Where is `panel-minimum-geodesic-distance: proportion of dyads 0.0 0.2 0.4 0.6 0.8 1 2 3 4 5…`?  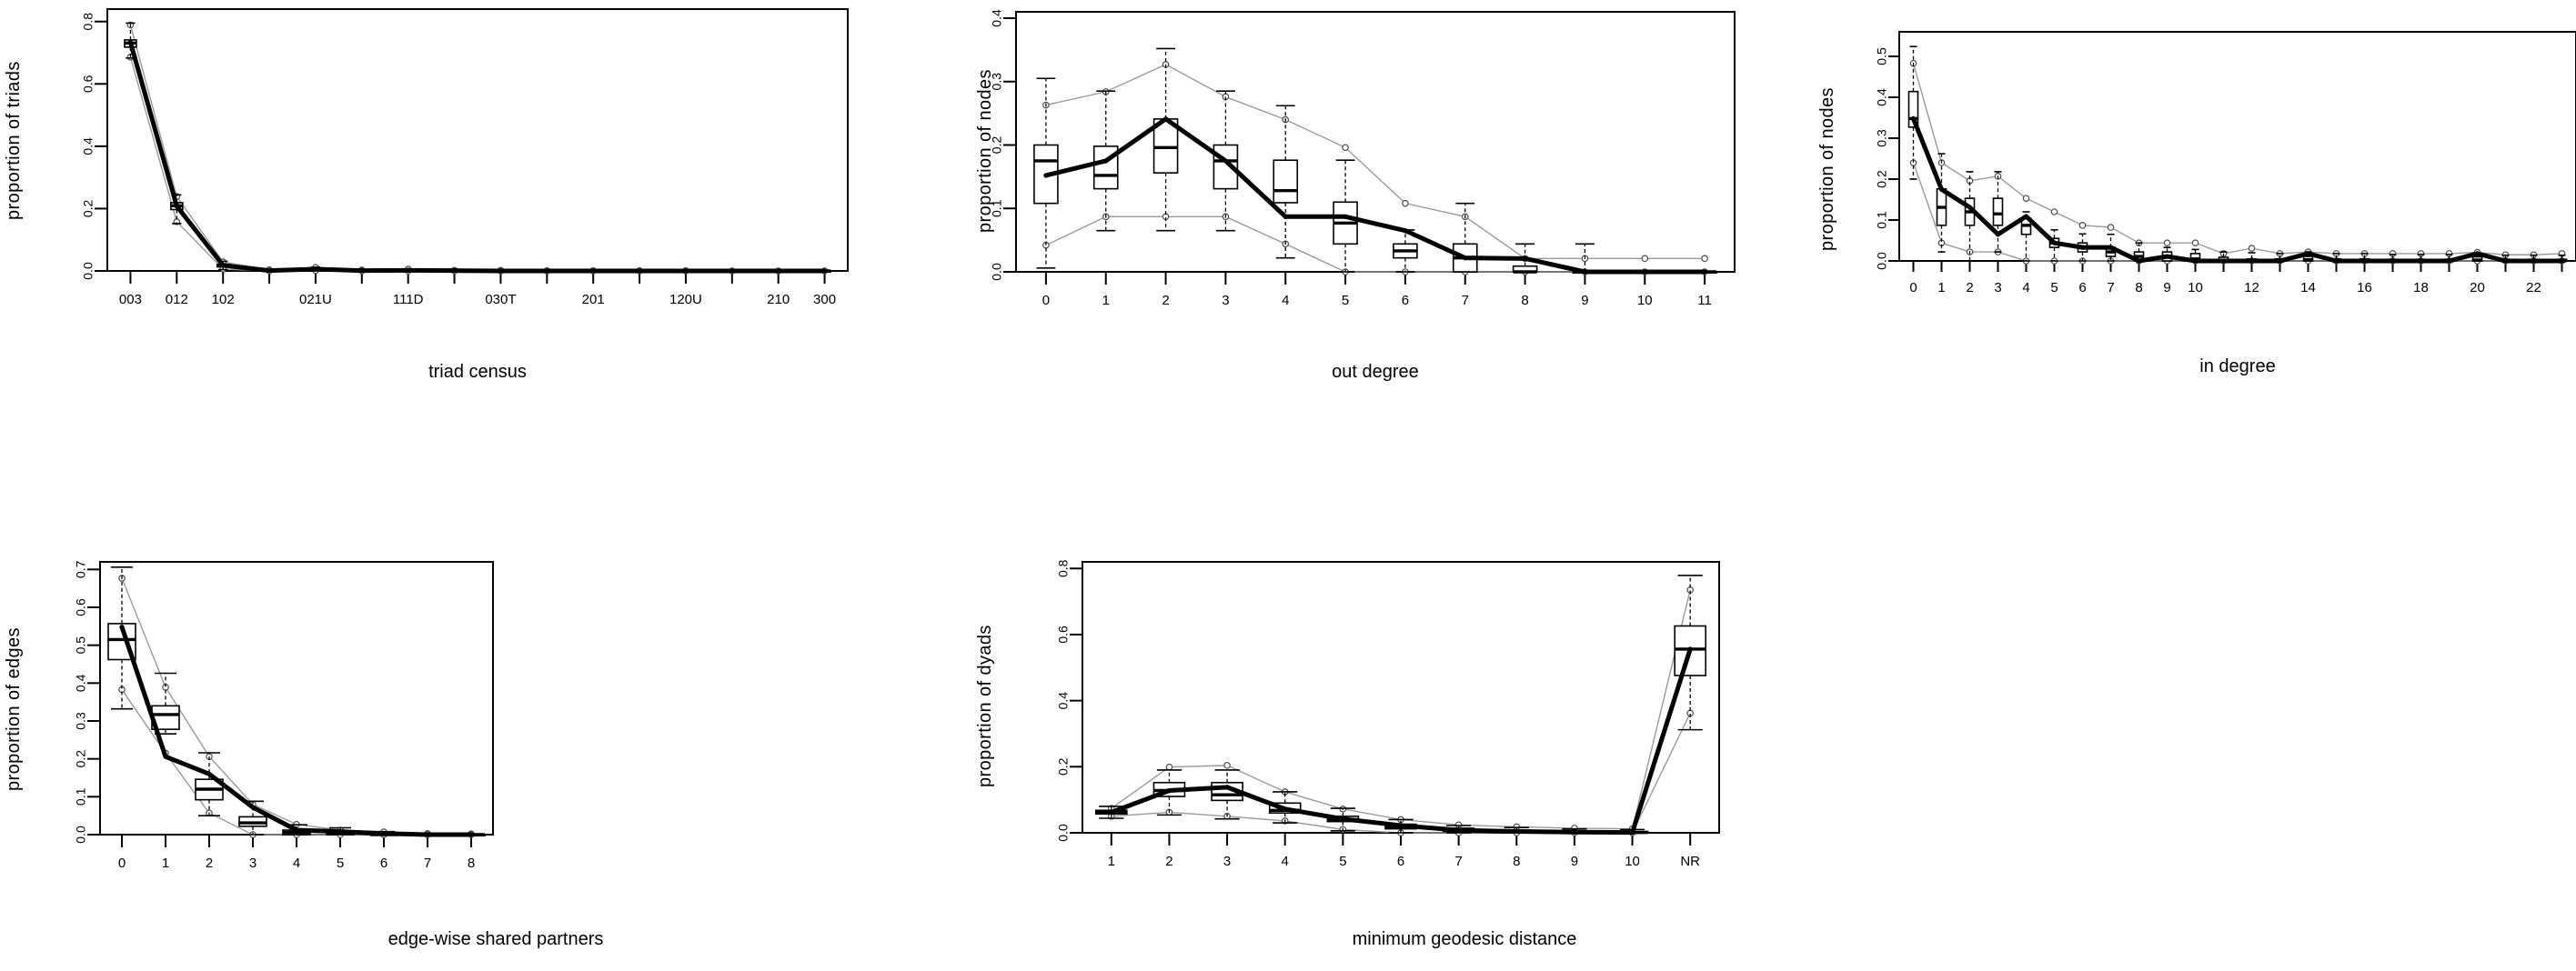 panel-minimum-geodesic-distance: proportion of dyads 0.0 0.2 0.4 0.6 0.8 1 2 3 4 5… is located at coordinates (1423, 707).